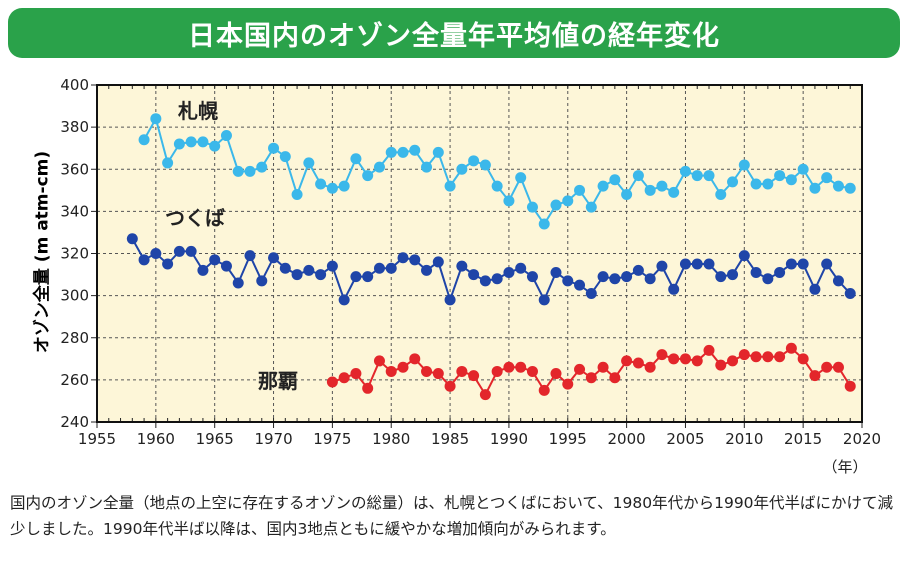 Image resolution: width=908 pixels, height=583 pixels. I want to click on series-label: つくば, so click(195, 218).